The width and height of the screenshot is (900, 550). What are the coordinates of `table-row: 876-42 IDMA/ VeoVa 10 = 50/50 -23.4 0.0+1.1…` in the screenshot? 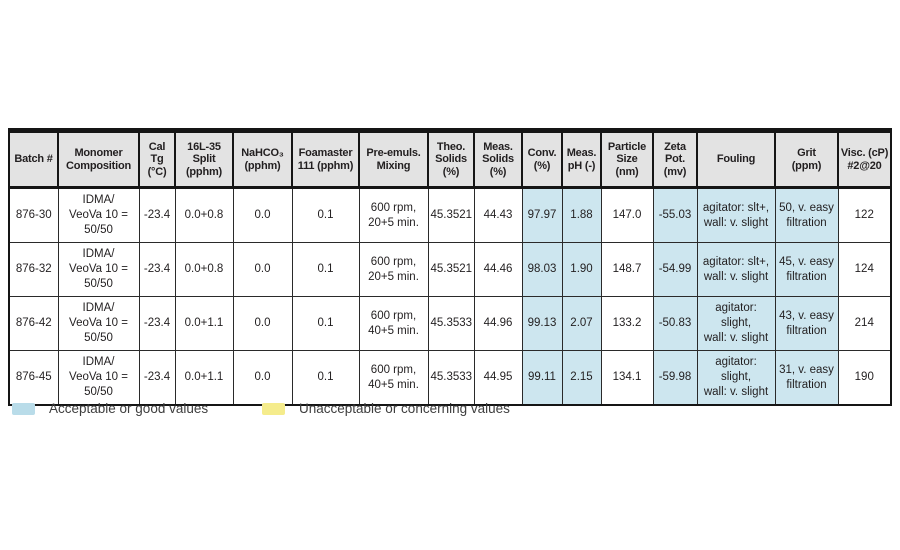 It's located at (450, 323).